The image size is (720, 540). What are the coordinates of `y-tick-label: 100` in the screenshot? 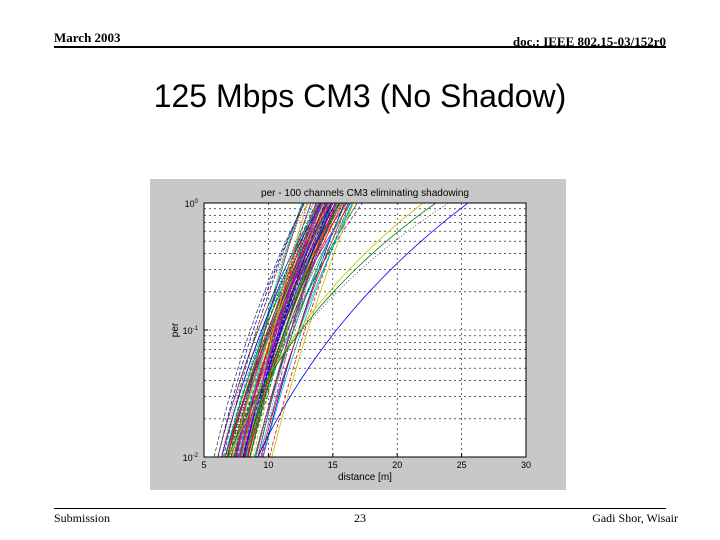 It's located at (192, 204).